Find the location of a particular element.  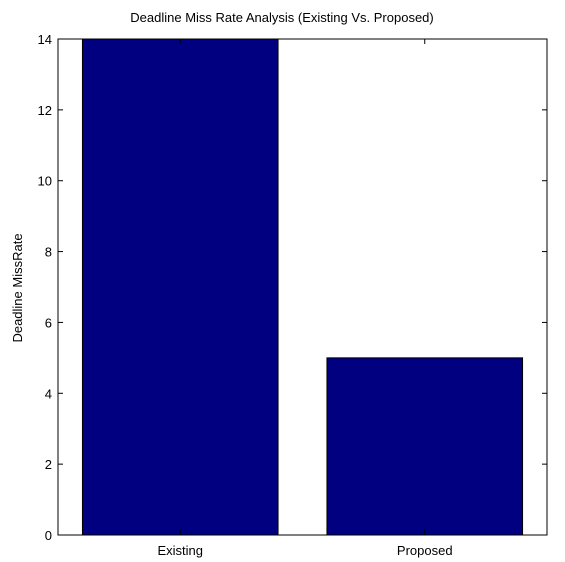

x-tick-label: Existing is located at coordinates (180, 550).